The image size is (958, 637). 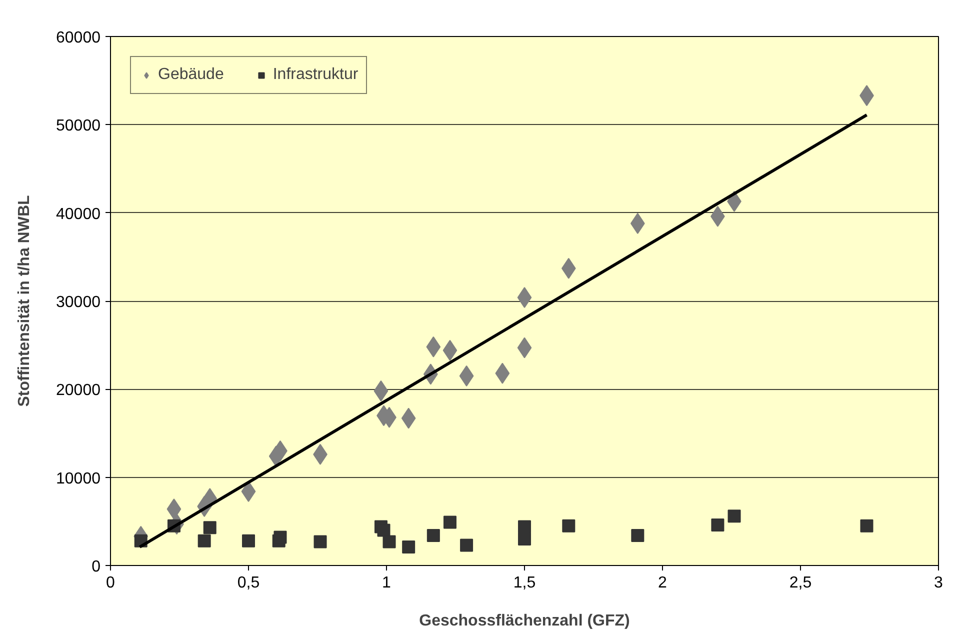 I want to click on legend-label: Infrastruktur, so click(x=315, y=75).